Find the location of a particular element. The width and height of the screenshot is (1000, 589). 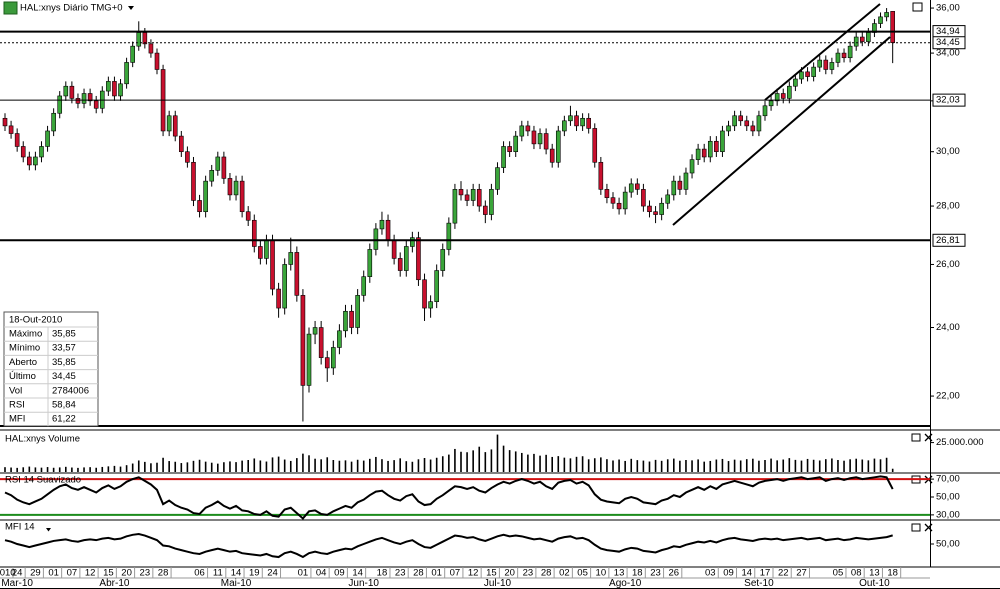

info-label: Mínimo is located at coordinates (24, 348).